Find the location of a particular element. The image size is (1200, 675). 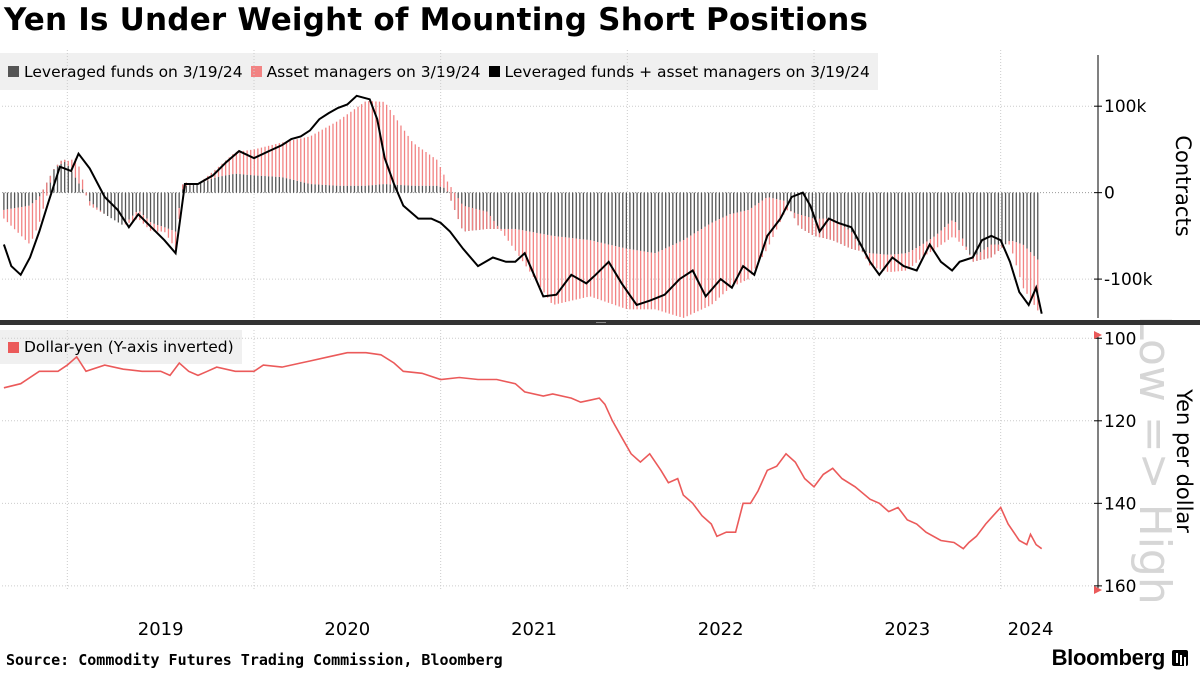

ytick-label-bottom: 120 is located at coordinates (1120, 422).